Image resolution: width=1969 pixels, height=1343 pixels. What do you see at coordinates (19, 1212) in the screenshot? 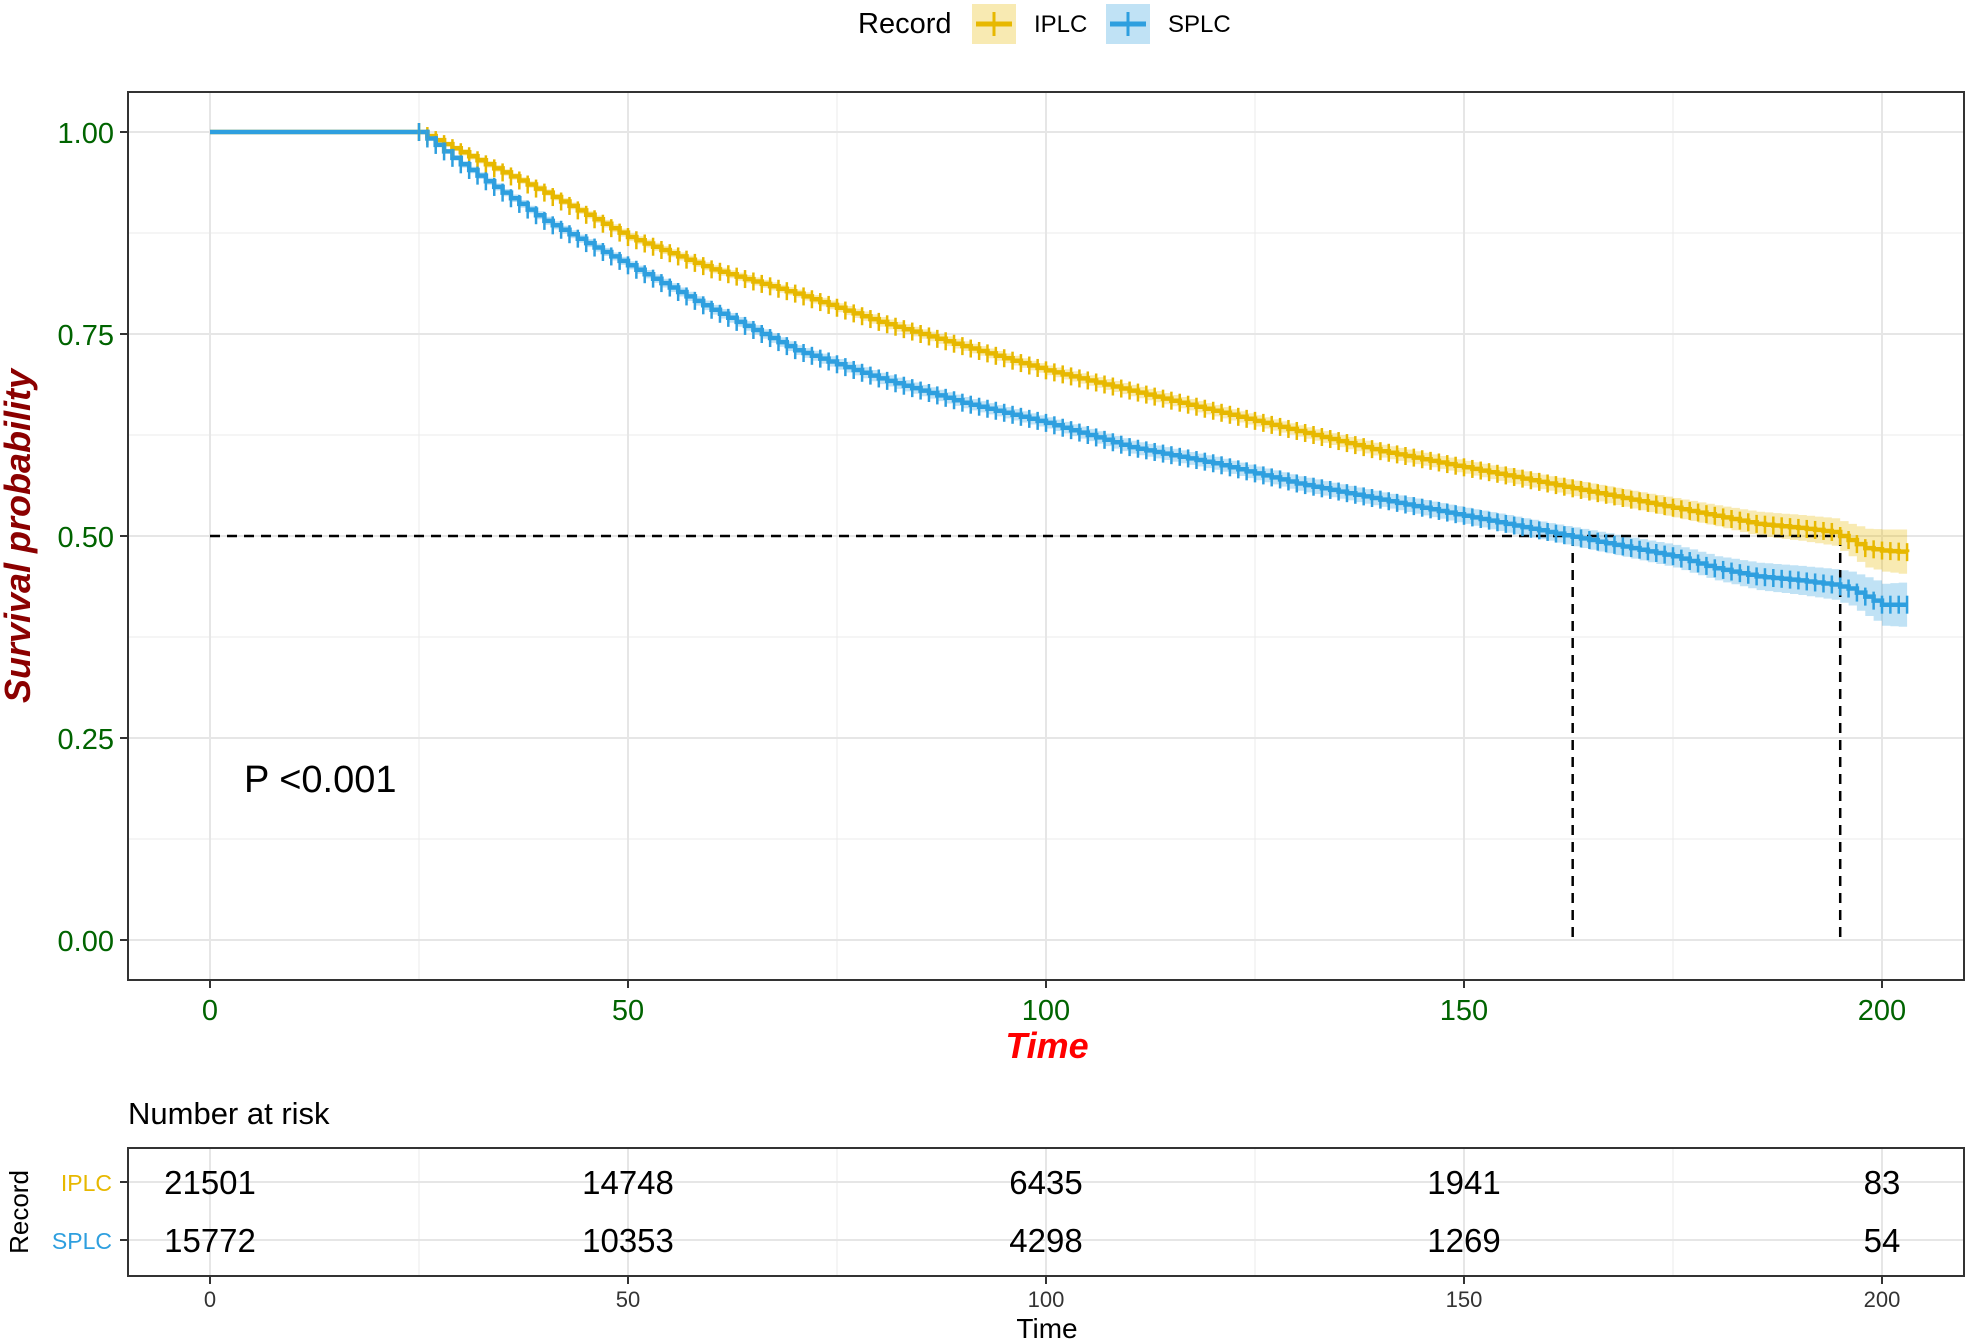
I see `risk-table-y-title: Record` at bounding box center [19, 1212].